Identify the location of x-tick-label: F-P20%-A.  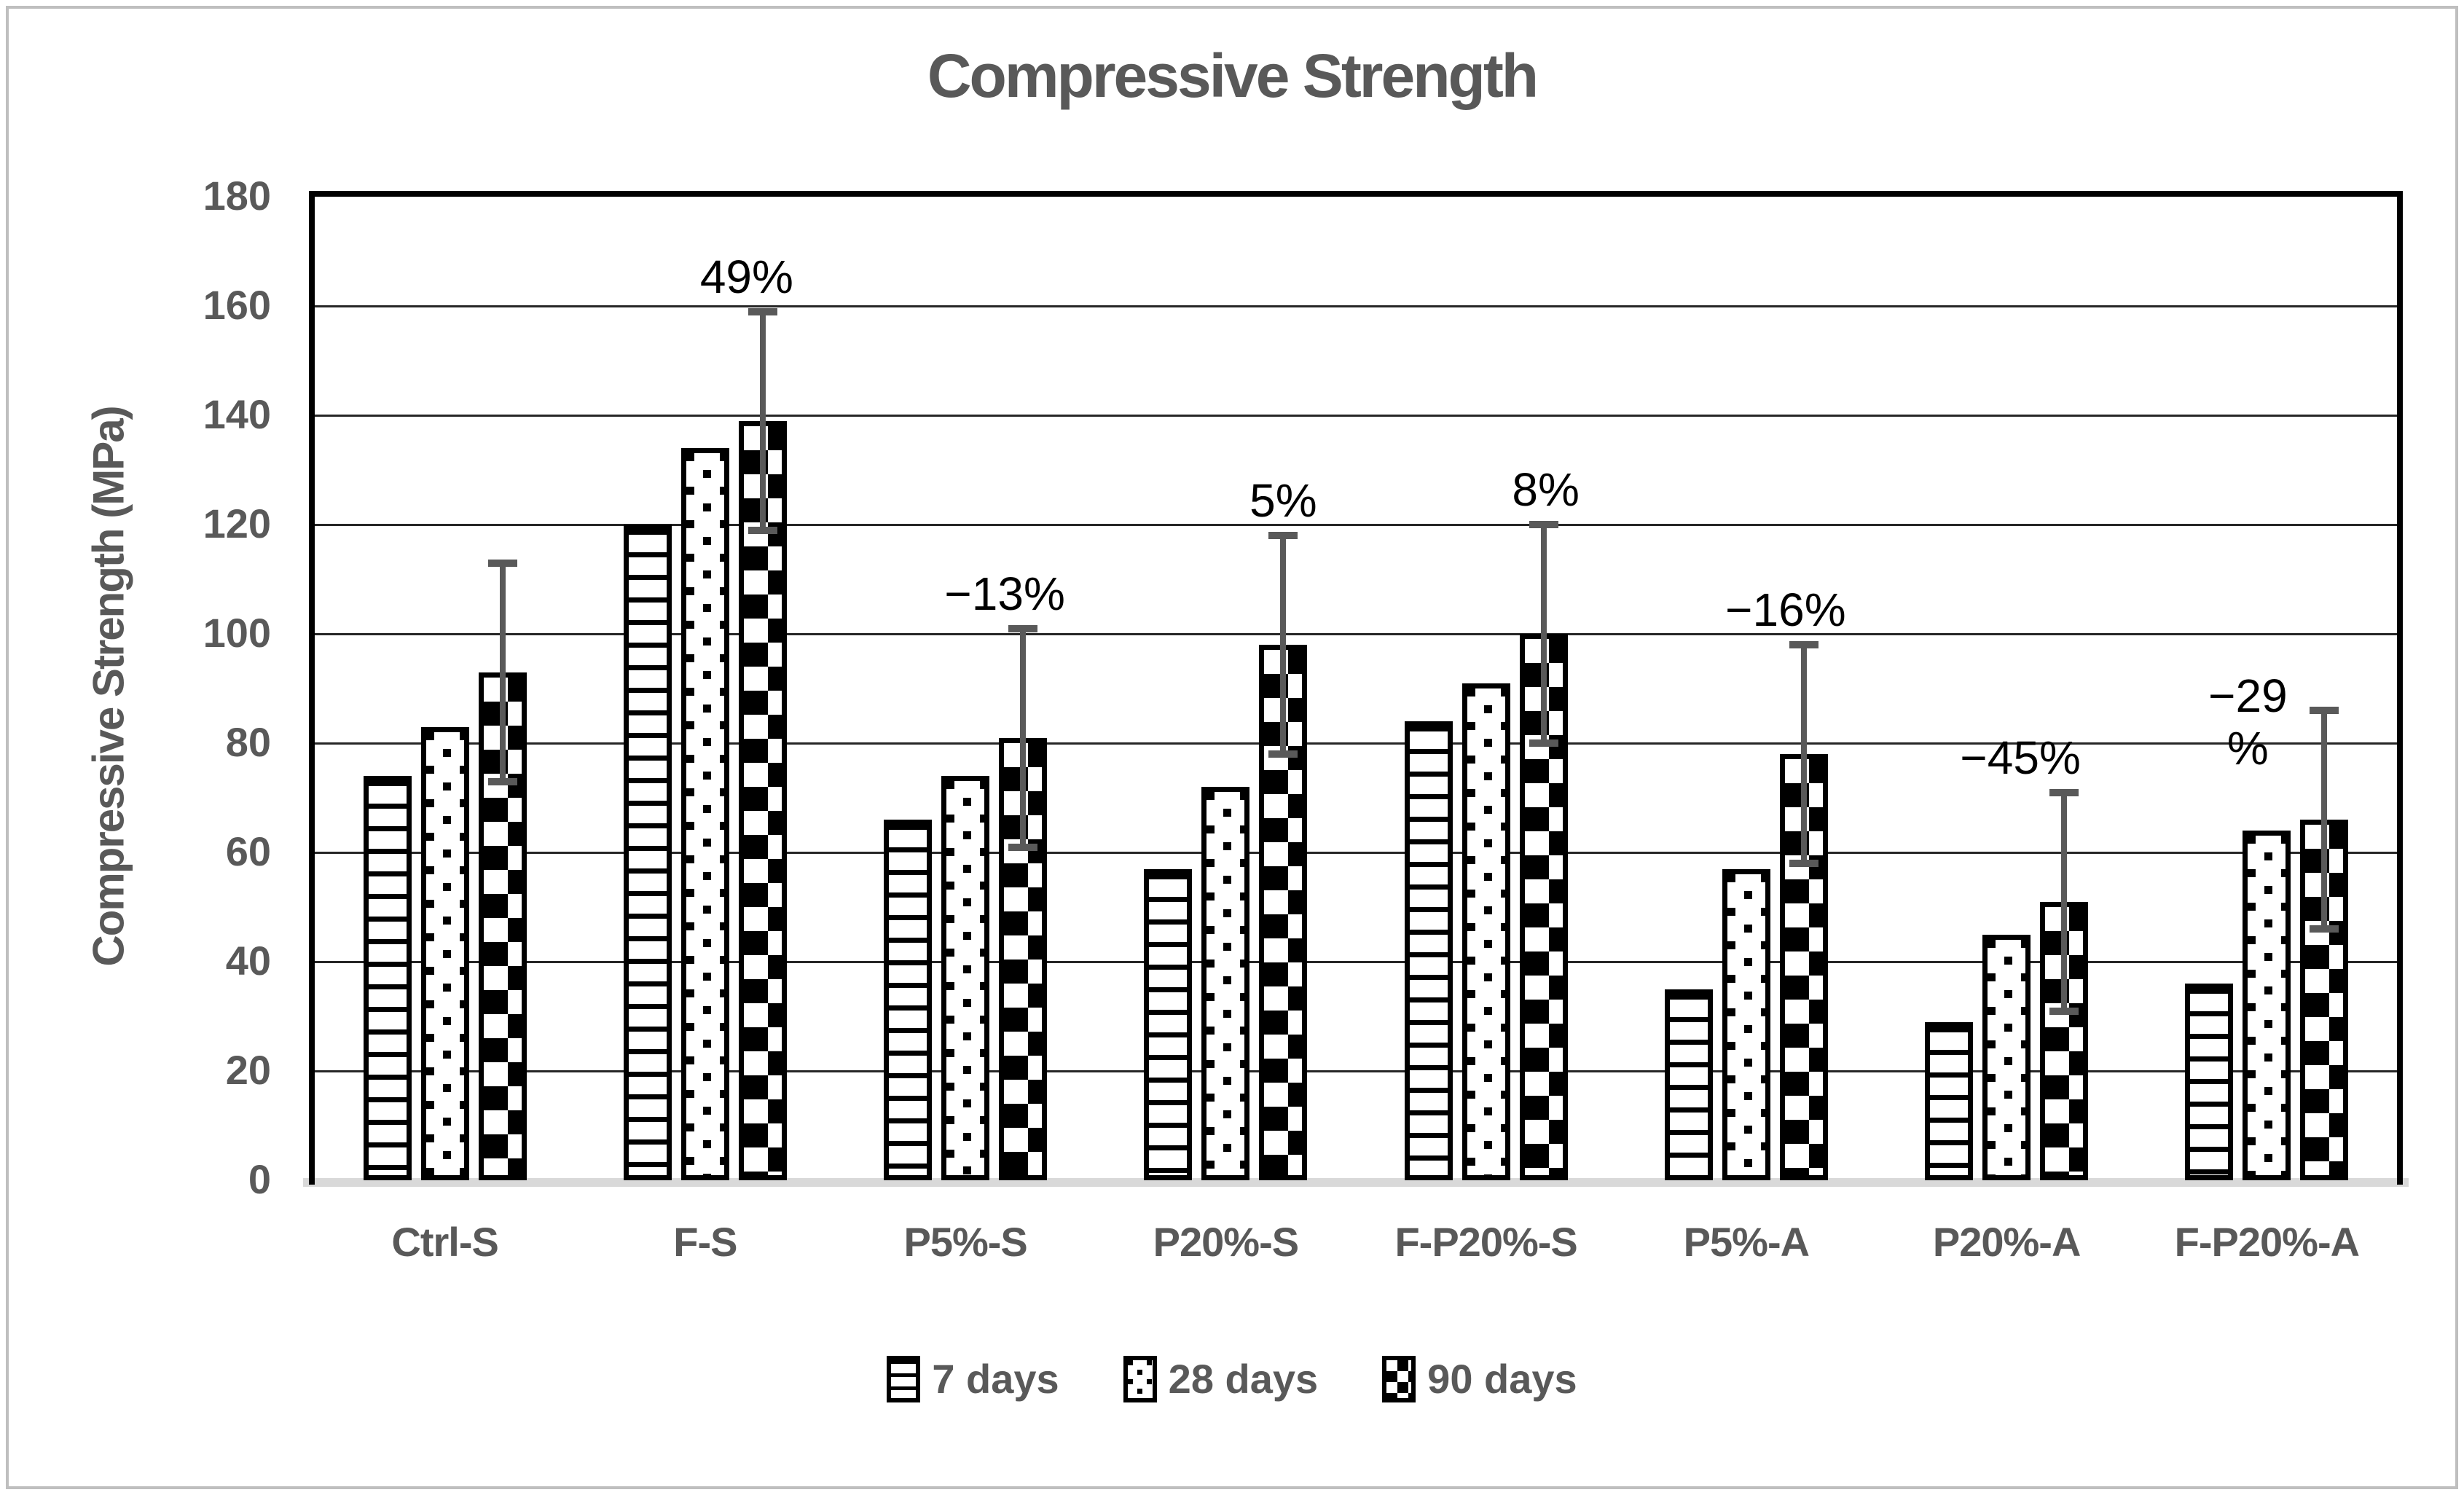
(2267, 1242).